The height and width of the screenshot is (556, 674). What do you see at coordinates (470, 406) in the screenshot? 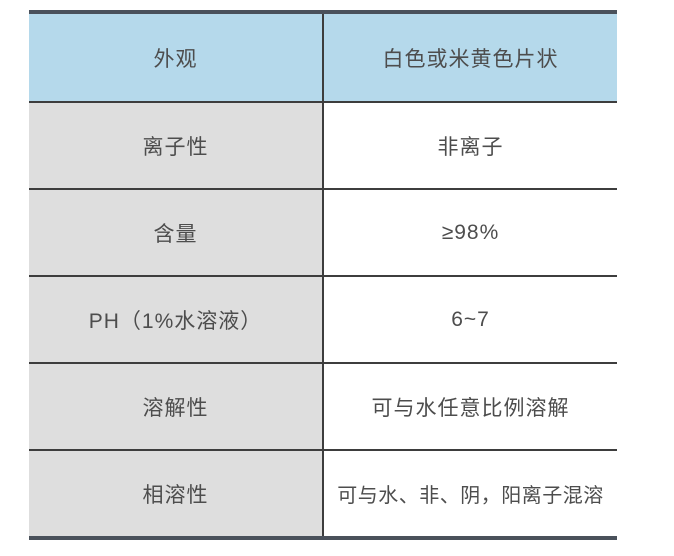
I see `solubility-value: 可与水任意比例溶解` at bounding box center [470, 406].